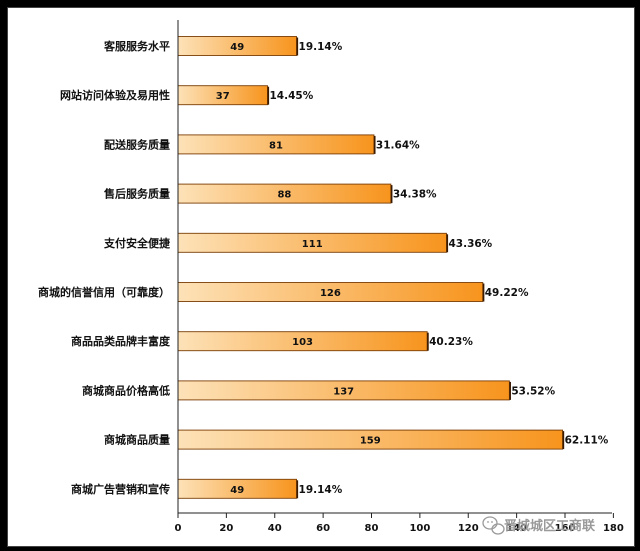 The image size is (640, 551). I want to click on bar-percent-label: 40.23%, so click(451, 342).